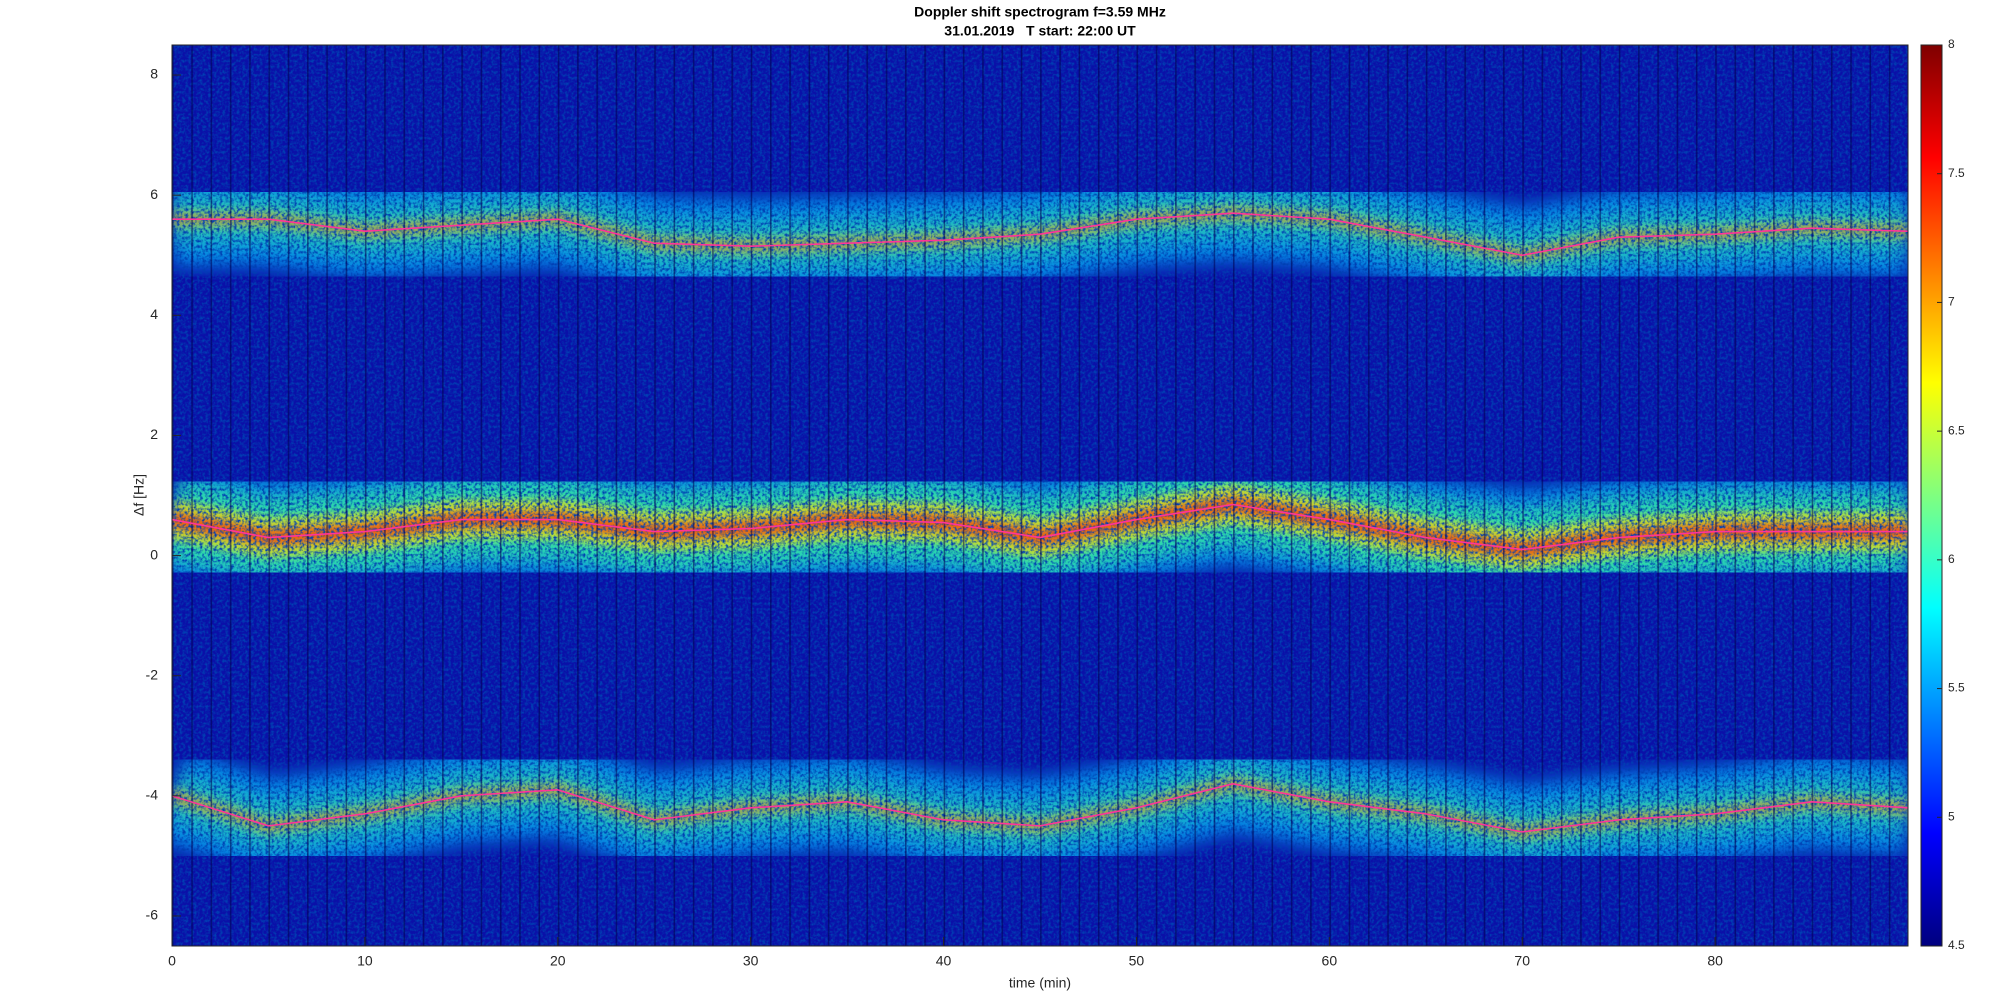 The height and width of the screenshot is (1003, 2000). I want to click on x-tick-label: 70, so click(1522, 961).